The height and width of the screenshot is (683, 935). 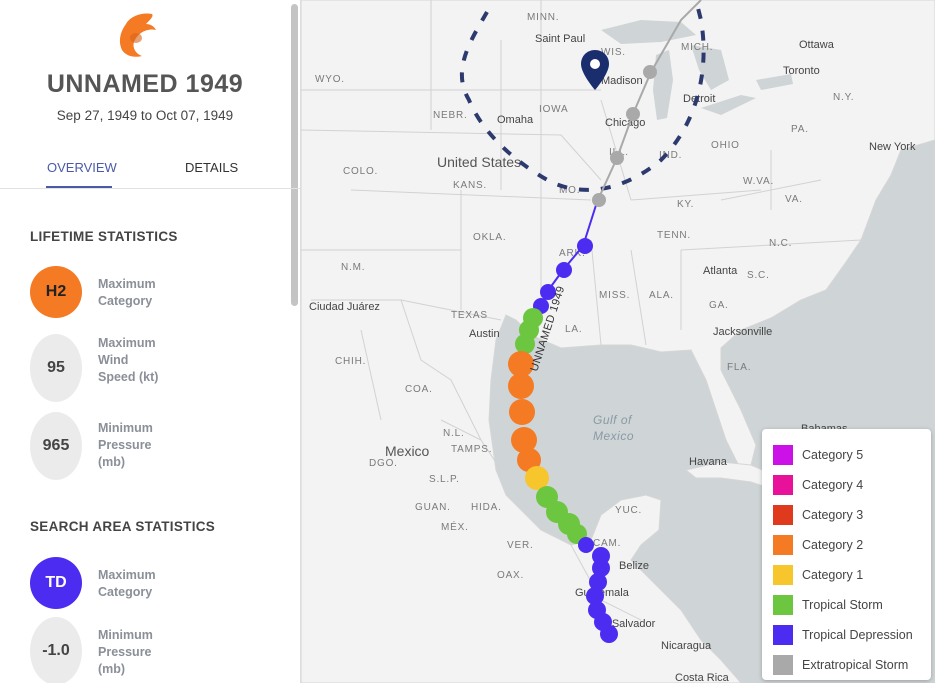 What do you see at coordinates (350, 361) in the screenshot?
I see `svg-text: CHIH.` at bounding box center [350, 361].